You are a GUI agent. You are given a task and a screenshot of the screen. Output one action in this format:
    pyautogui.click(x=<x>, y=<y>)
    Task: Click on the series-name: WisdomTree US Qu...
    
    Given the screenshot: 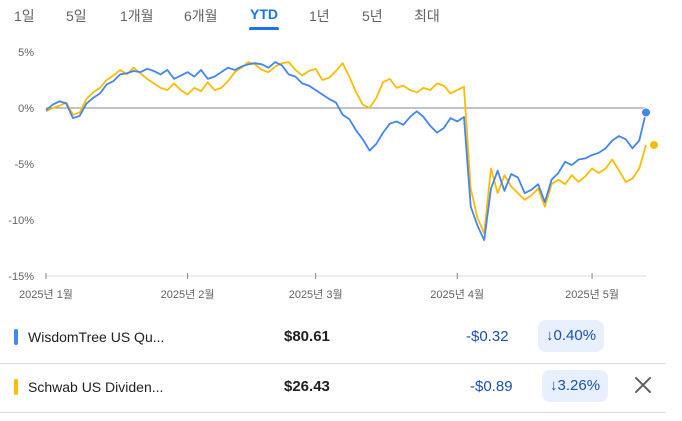 What is the action you would take?
    pyautogui.click(x=96, y=337)
    